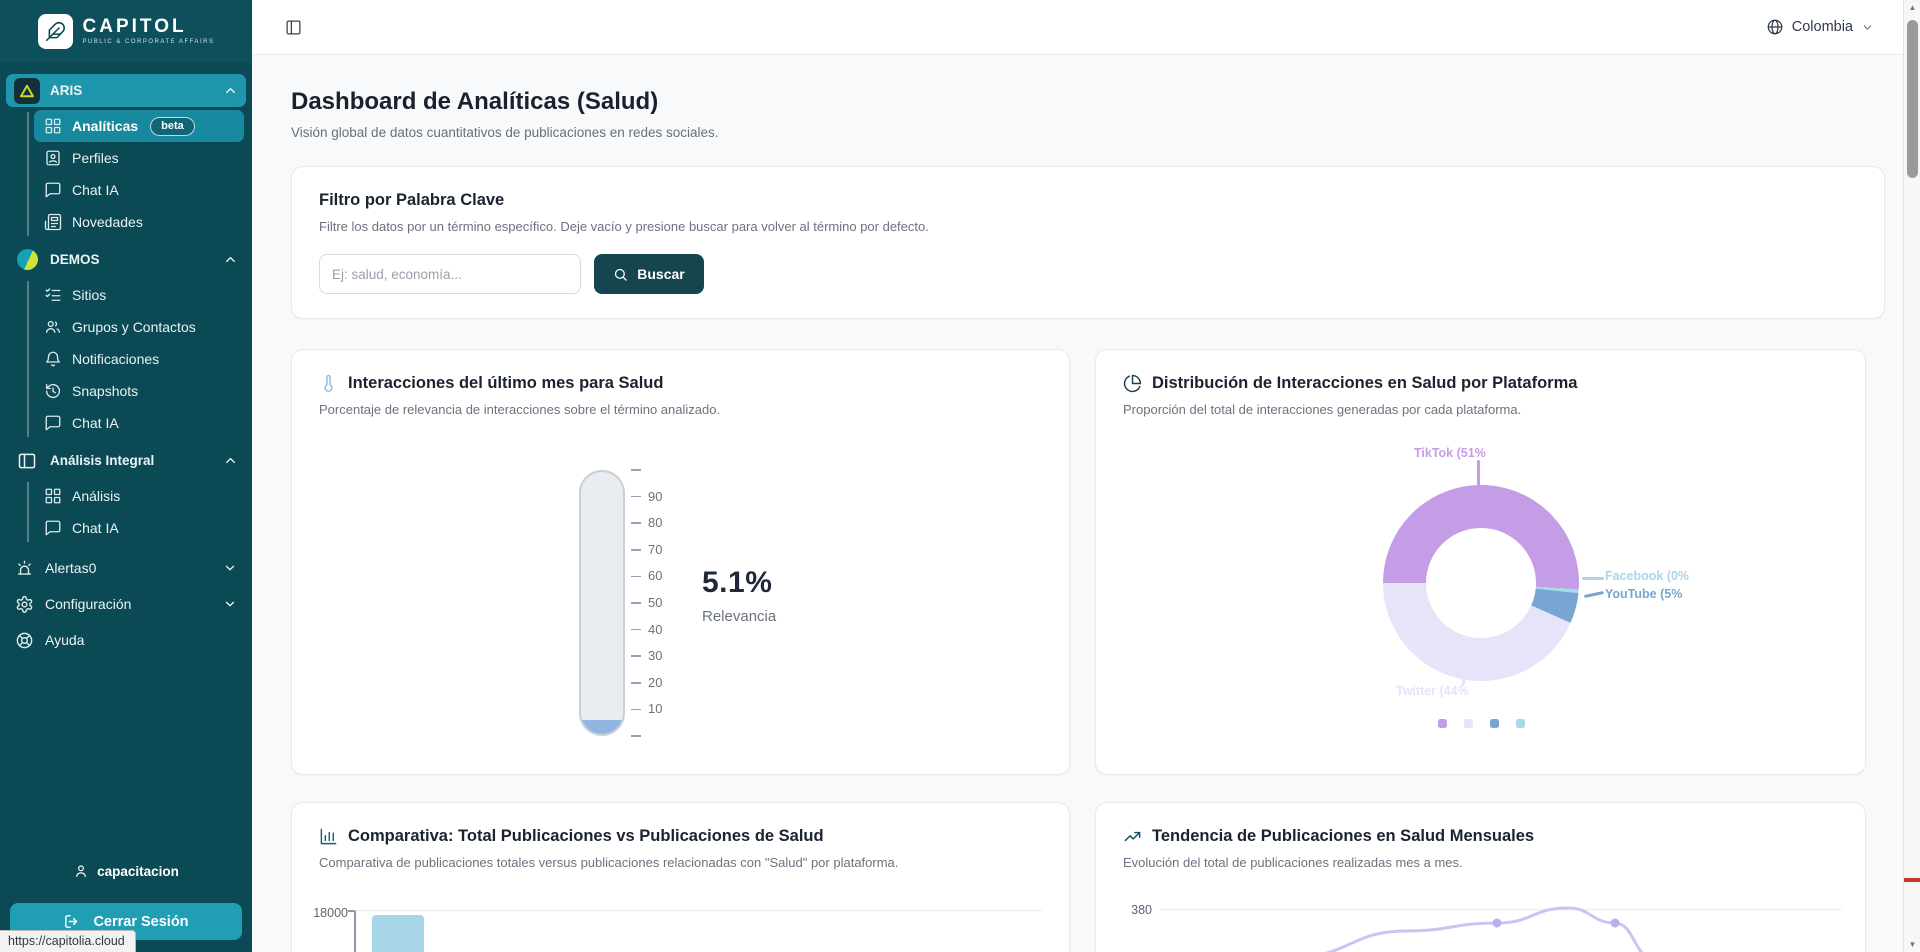 The width and height of the screenshot is (1920, 952). I want to click on beta-badge: beta, so click(172, 126).